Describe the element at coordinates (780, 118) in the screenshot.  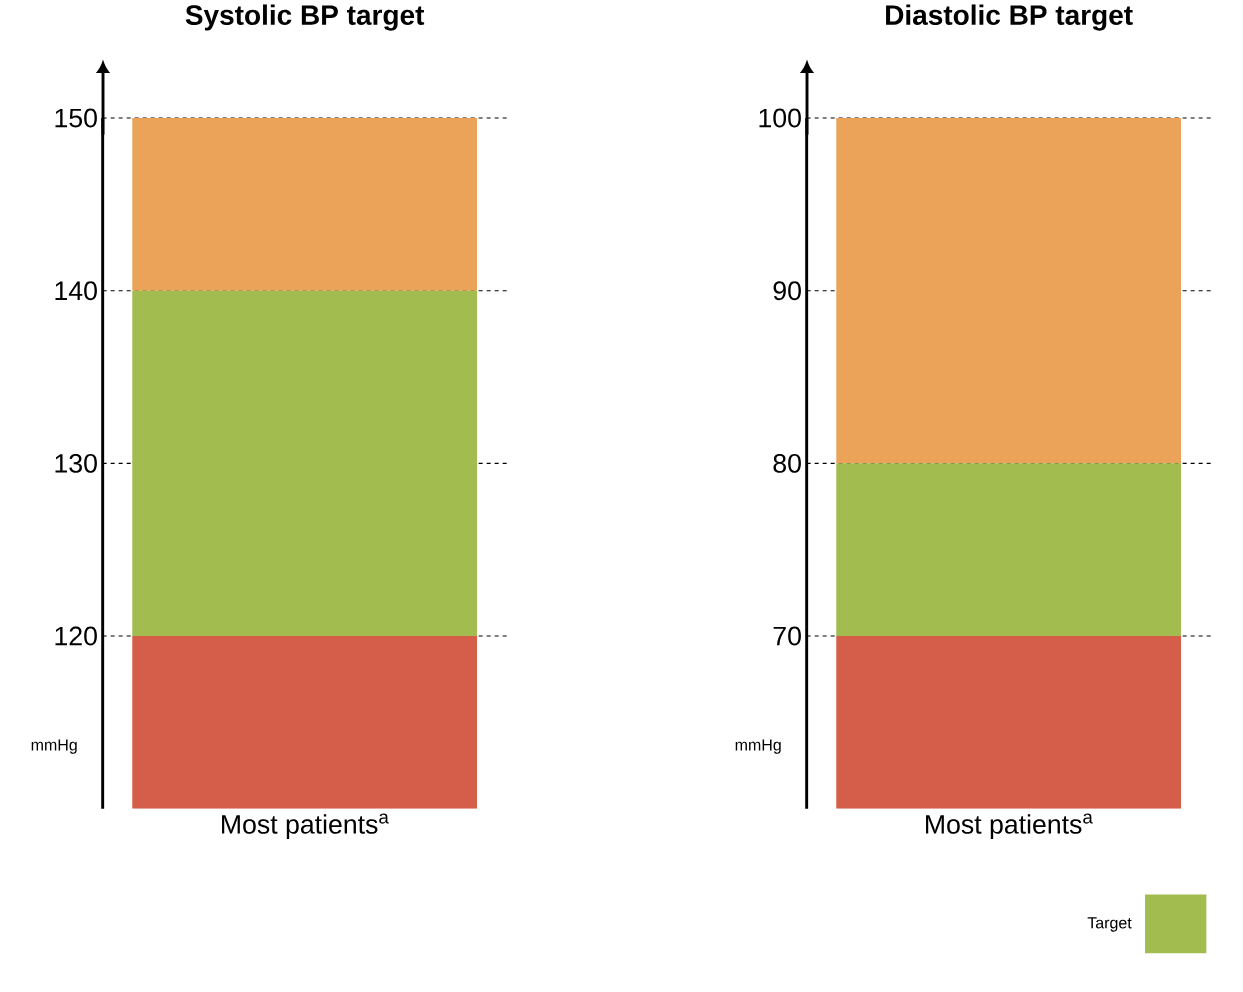
I see `y-tick-label: 100` at that location.